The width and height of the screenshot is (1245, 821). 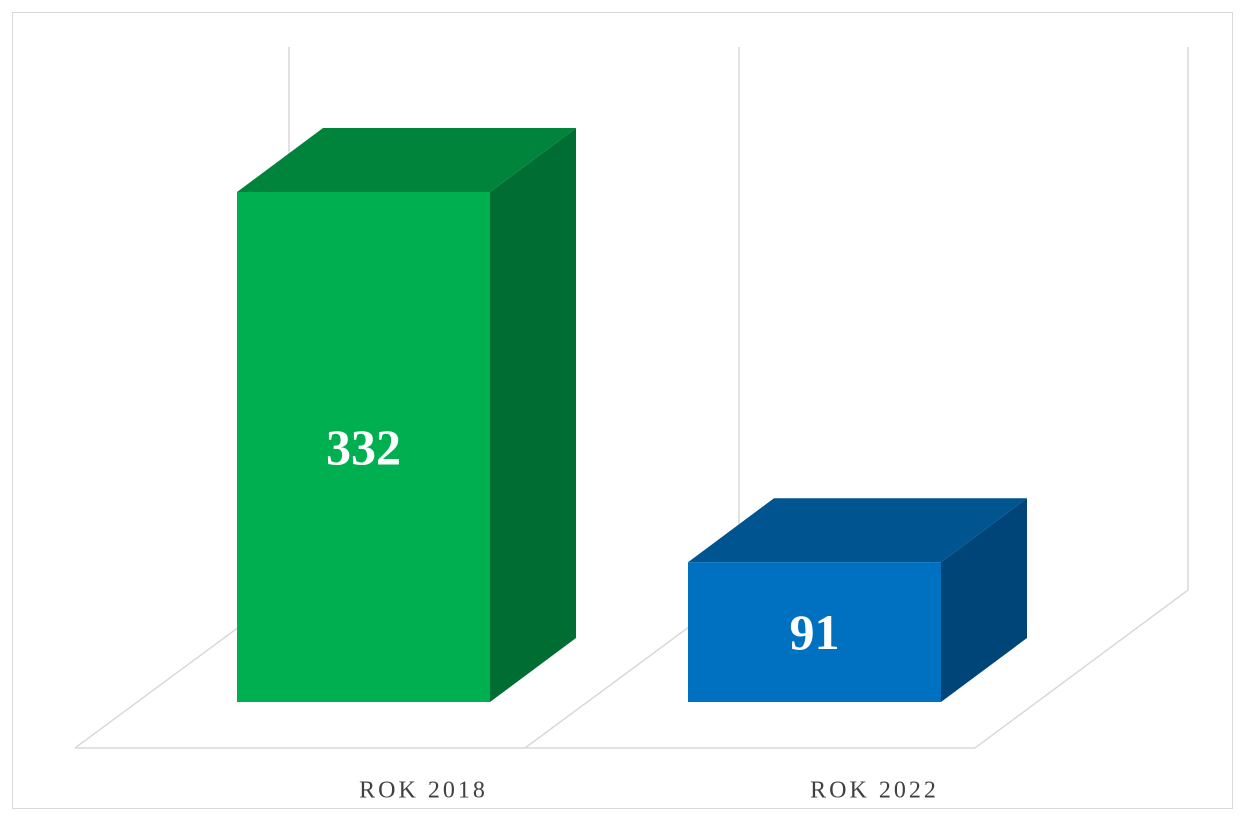 What do you see at coordinates (423, 791) in the screenshot?
I see `x-tick-label: ROK 2018` at bounding box center [423, 791].